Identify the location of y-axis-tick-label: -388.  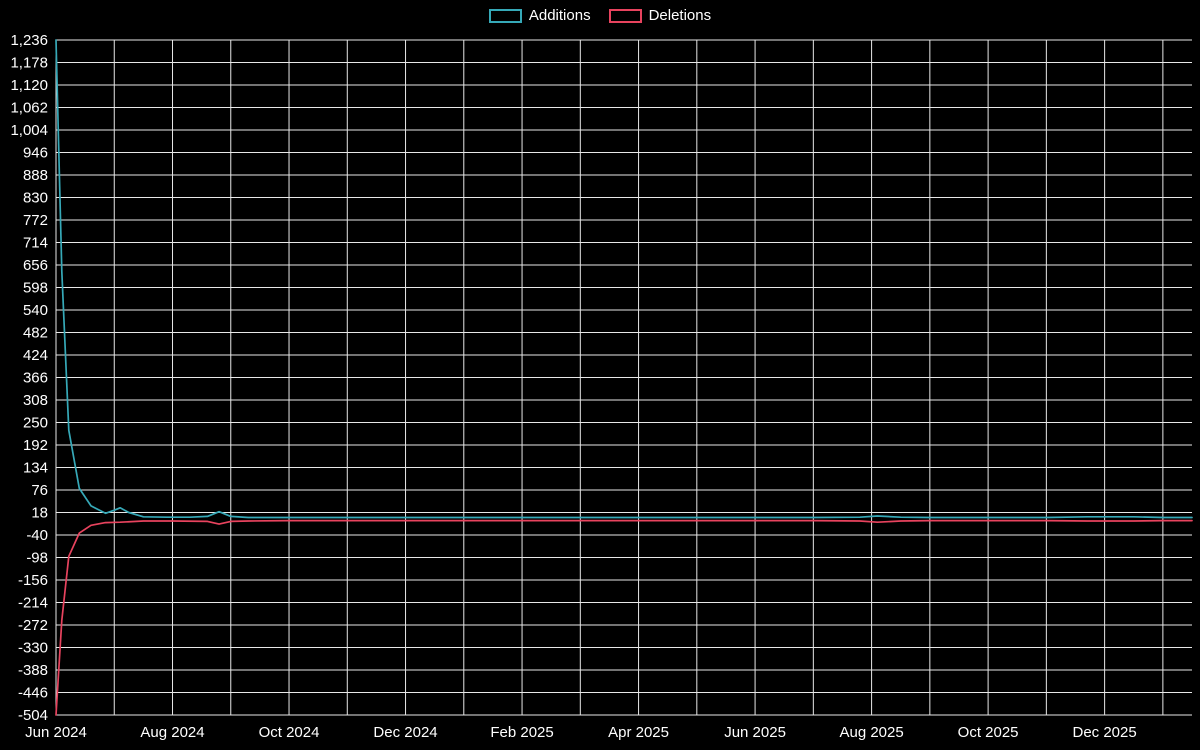
(33, 670).